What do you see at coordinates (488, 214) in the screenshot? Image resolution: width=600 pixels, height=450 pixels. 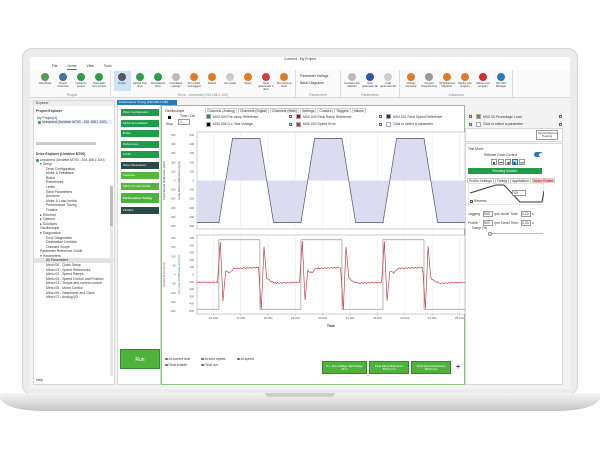 I see `jogging-input: 500` at bounding box center [488, 214].